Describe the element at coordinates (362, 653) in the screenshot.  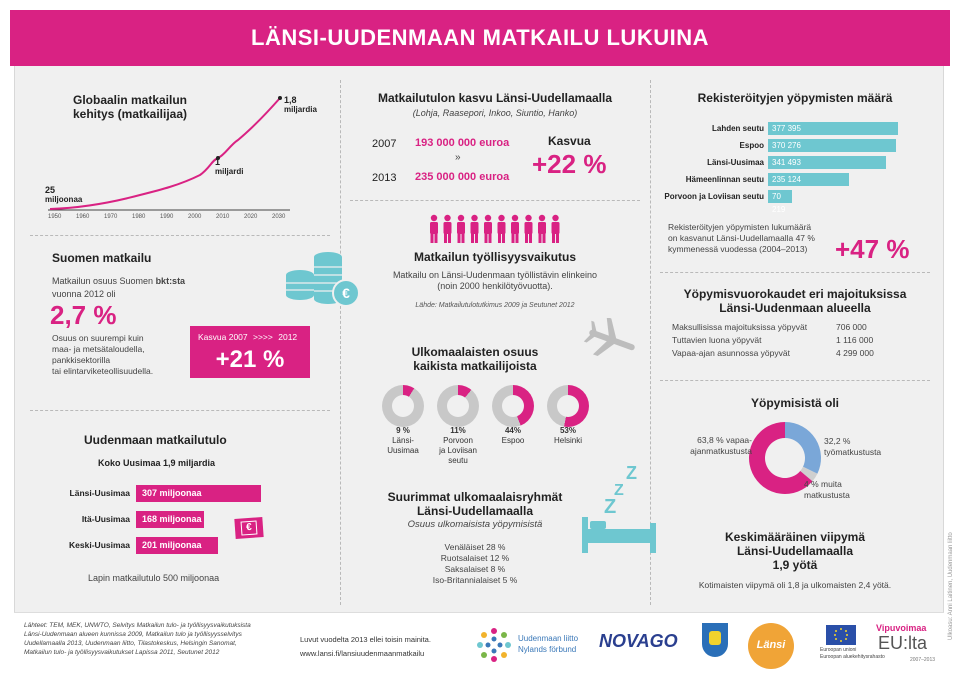
I see `footer-link: www.lansi.fi/lansiuudenmaanmatkailu` at that location.